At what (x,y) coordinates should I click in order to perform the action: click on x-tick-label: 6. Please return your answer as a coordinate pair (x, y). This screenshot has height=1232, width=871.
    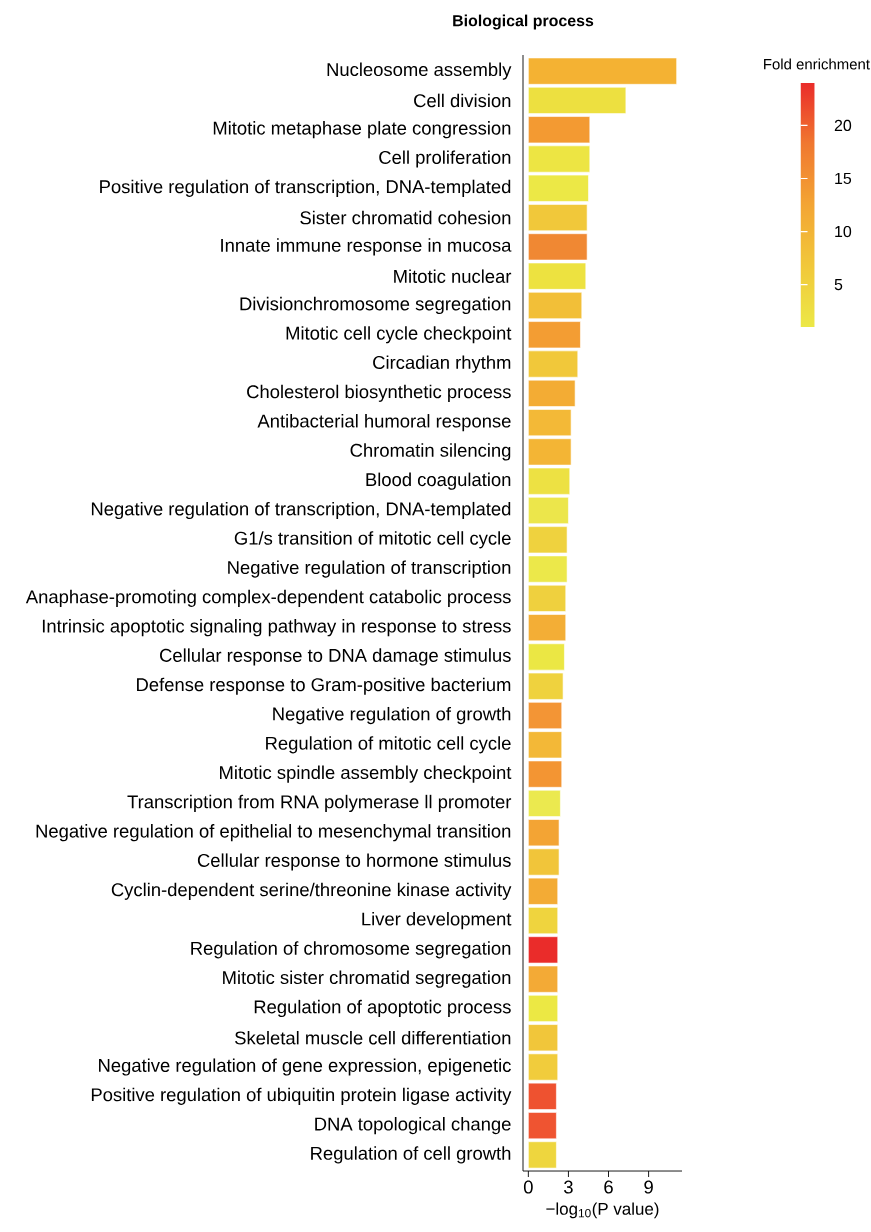
    Looking at the image, I should click on (608, 1187).